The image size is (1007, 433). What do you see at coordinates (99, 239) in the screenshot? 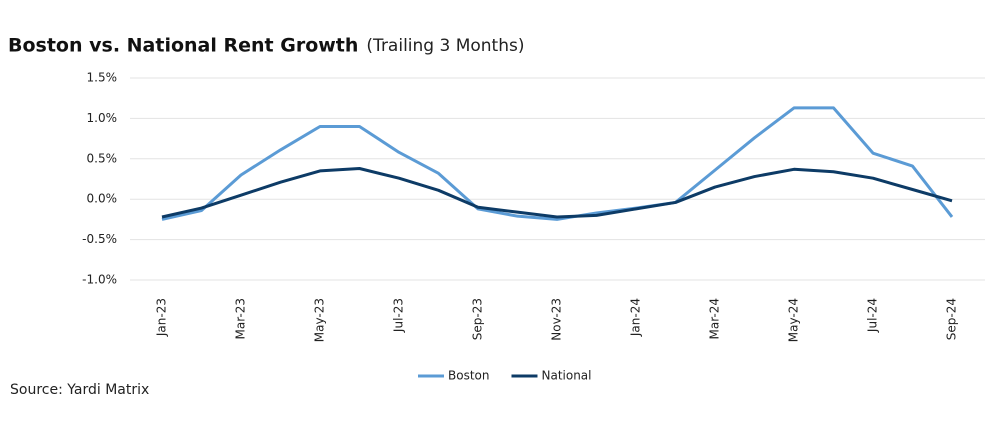
I see `y-tick-label: -0.5%` at bounding box center [99, 239].